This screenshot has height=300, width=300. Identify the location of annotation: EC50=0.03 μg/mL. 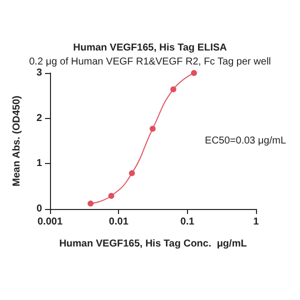
(245, 141).